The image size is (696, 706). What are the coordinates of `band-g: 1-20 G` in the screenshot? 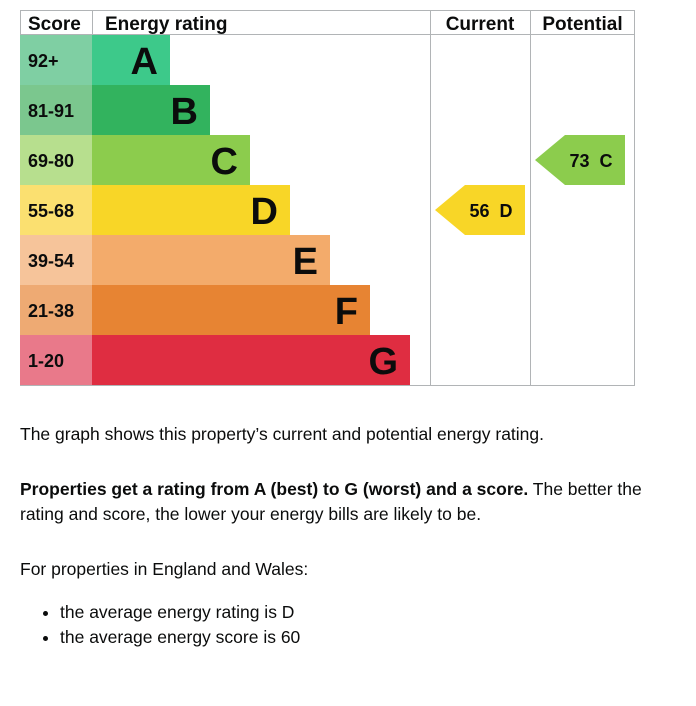 It's located at (215, 360).